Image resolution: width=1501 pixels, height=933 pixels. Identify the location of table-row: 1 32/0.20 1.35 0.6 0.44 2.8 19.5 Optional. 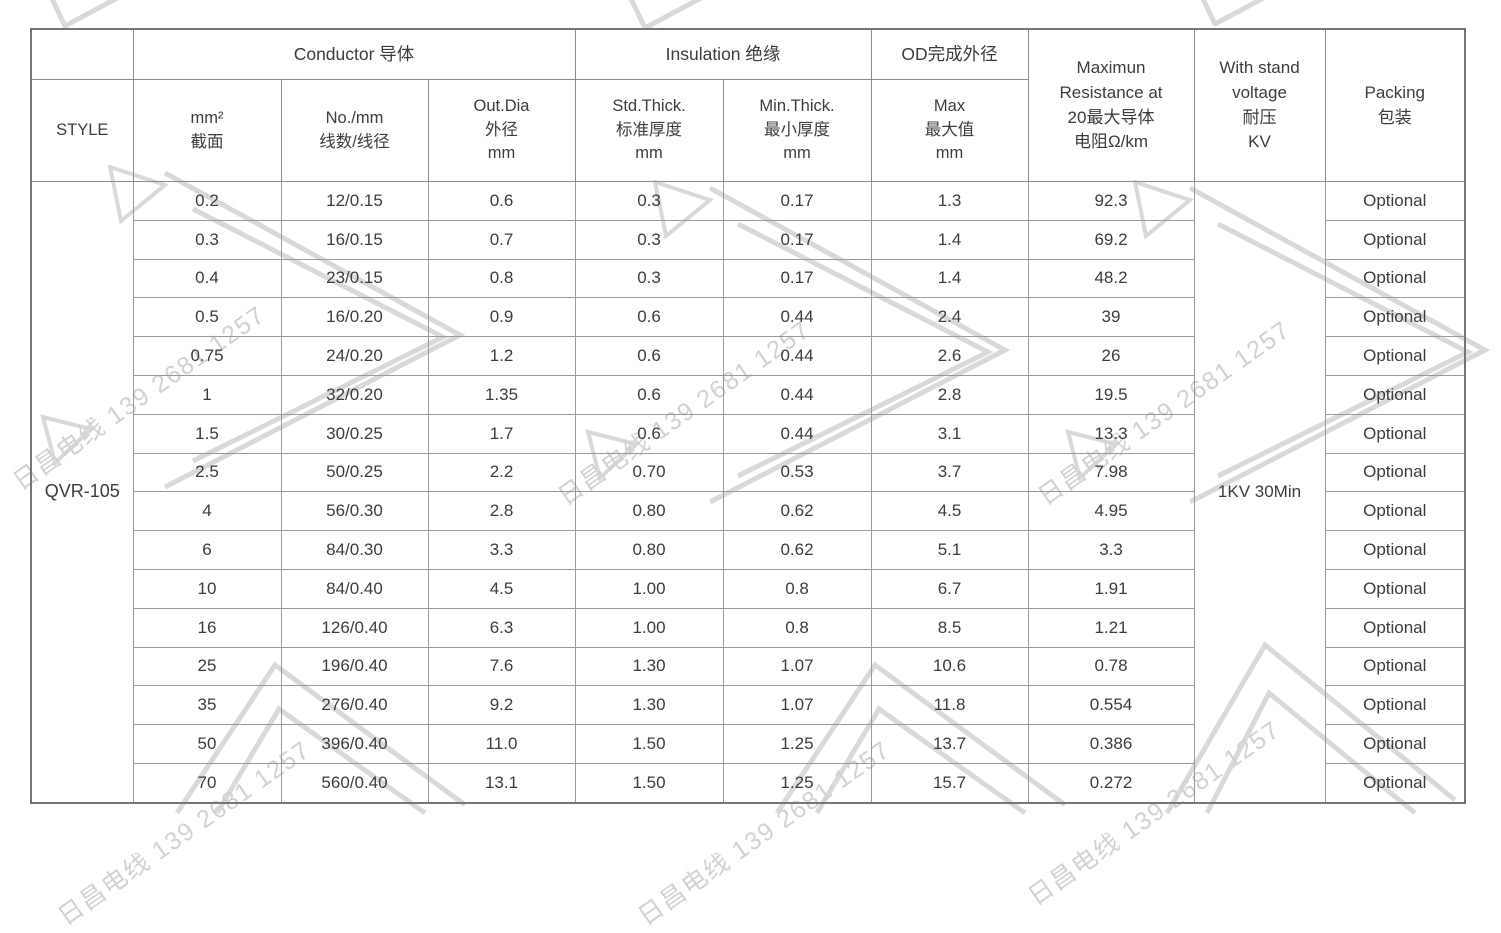
(748, 394).